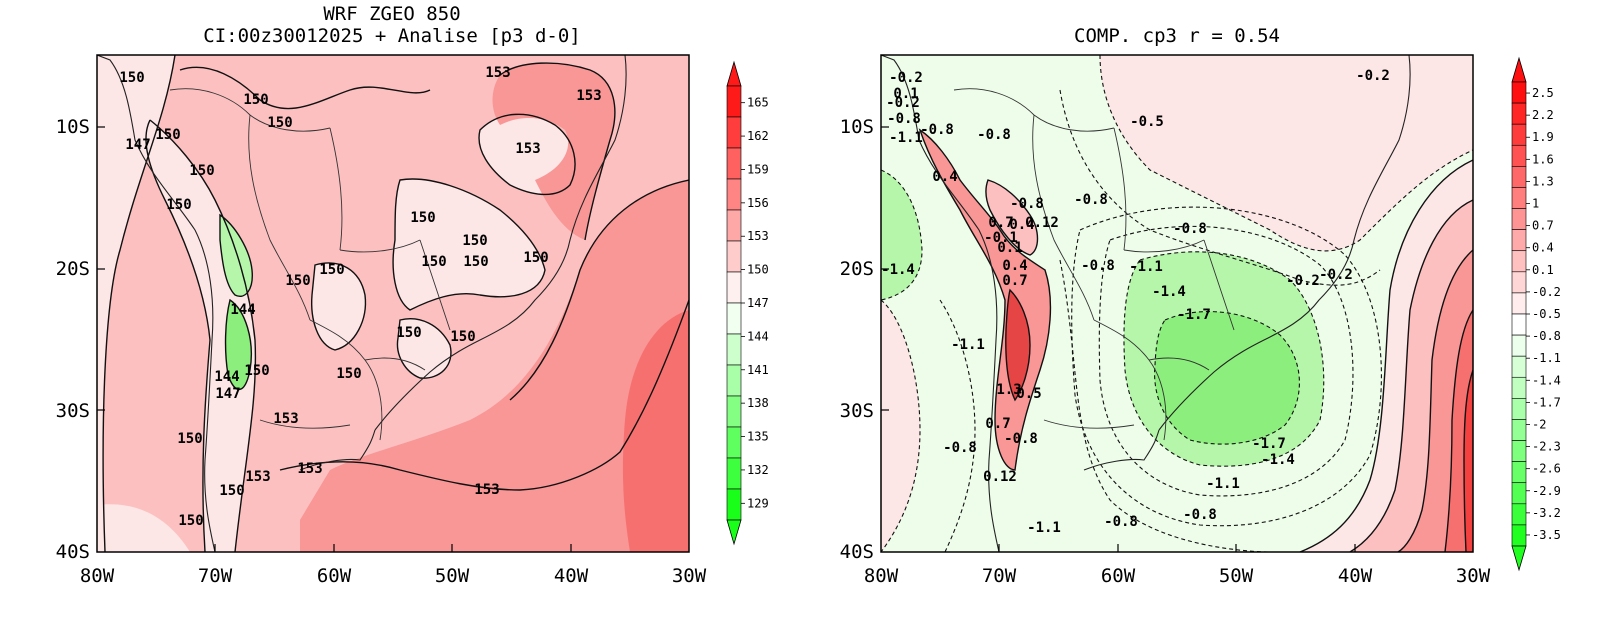 The height and width of the screenshot is (620, 1604). I want to click on right-colorbar-label: -2.3, so click(1546, 447).